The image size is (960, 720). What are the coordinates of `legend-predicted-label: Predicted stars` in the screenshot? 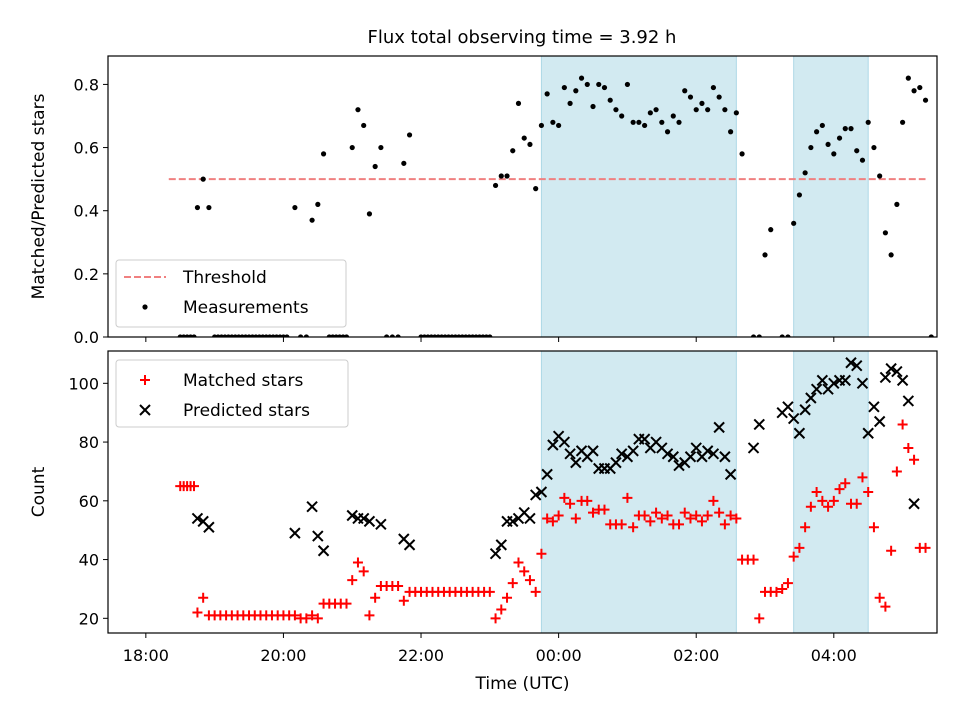 It's located at (246, 411).